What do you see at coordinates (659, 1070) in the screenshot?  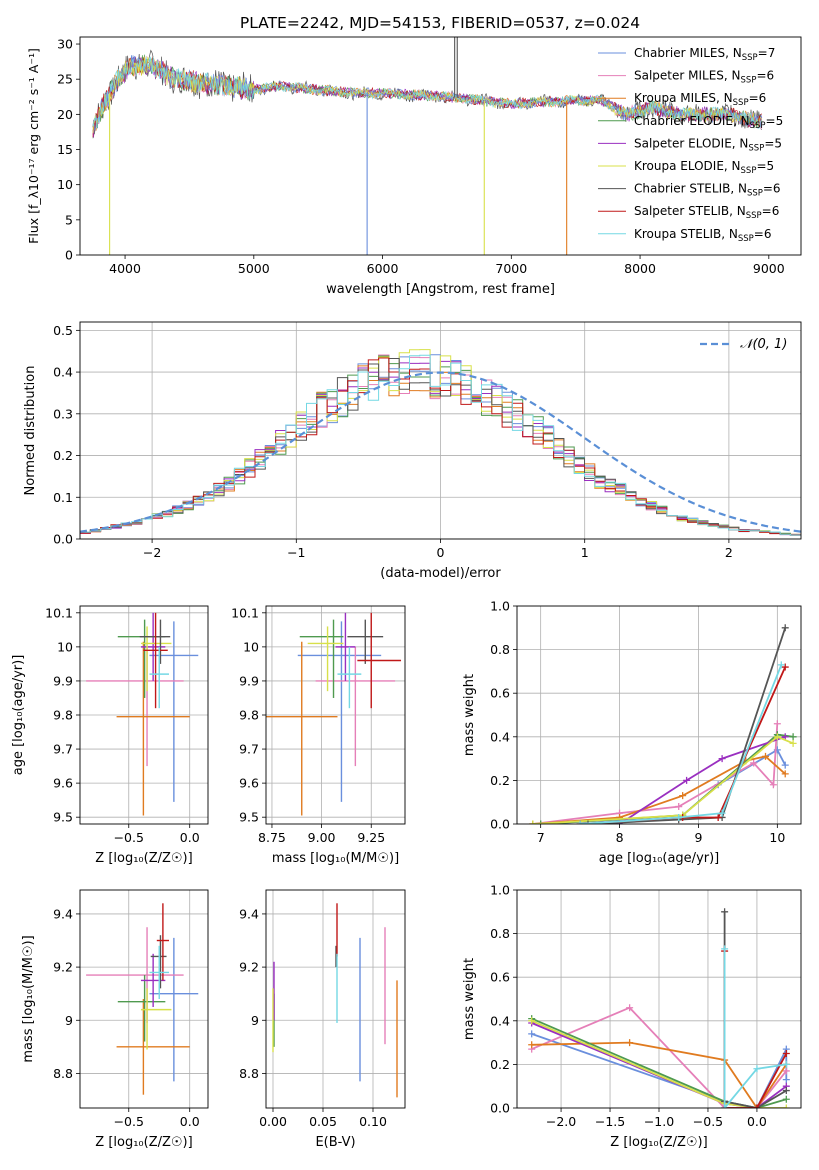 I see `weight-line-chab_miles` at bounding box center [659, 1070].